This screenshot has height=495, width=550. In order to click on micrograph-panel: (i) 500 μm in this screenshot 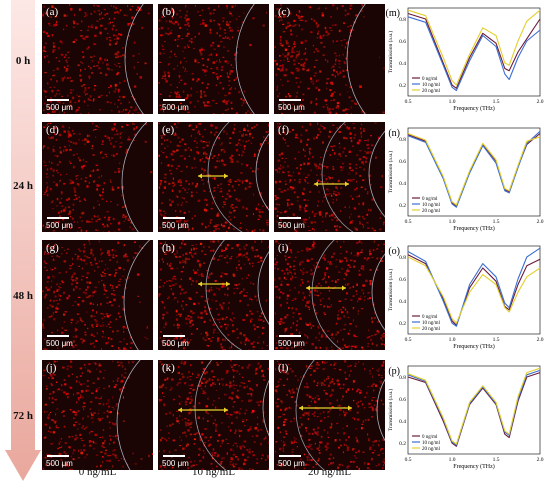, I will do `click(329, 295)`.